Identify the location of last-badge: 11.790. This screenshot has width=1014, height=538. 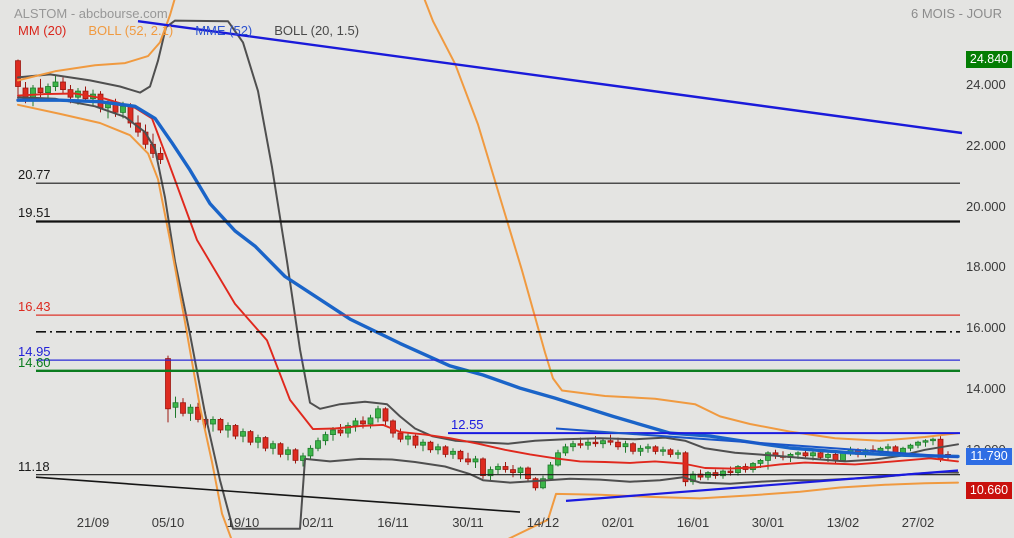
(989, 456).